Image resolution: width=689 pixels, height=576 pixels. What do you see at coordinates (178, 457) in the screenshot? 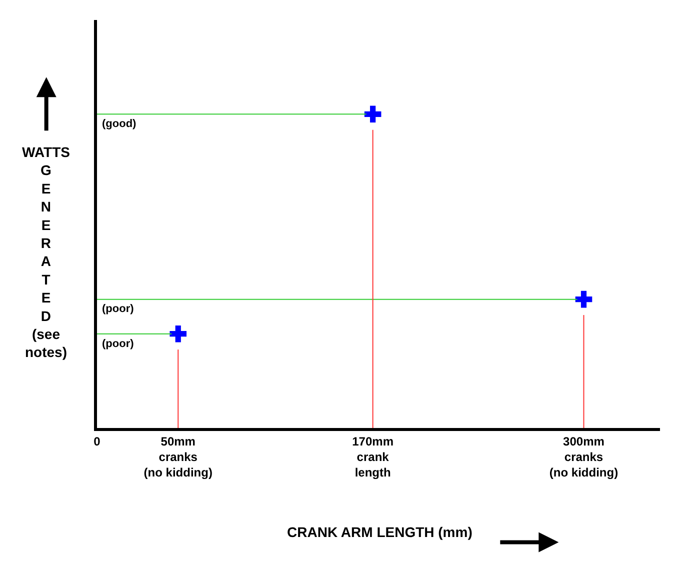
I see `x-tick-label: 50mm cranks (no kidding)` at bounding box center [178, 457].